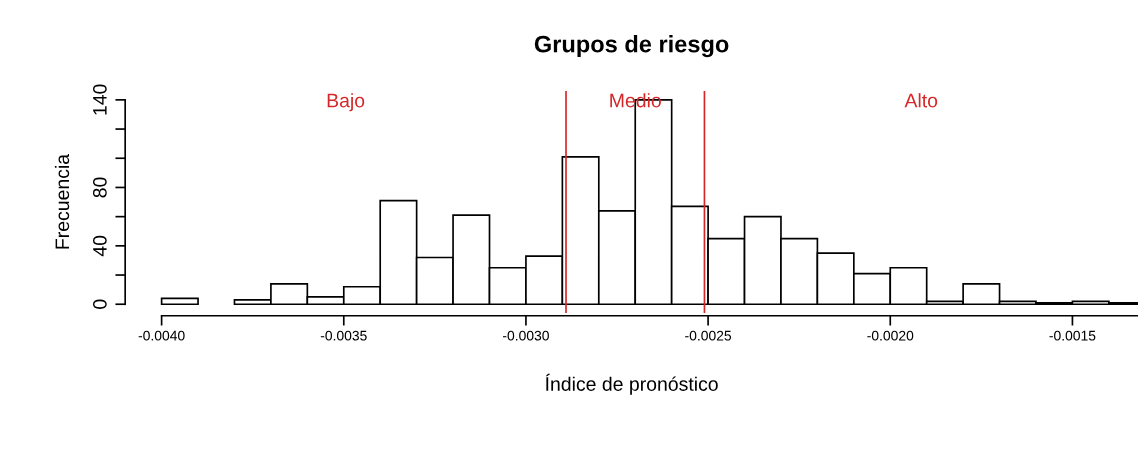 This screenshot has height=451, width=1138. Describe the element at coordinates (99, 304) in the screenshot. I see `y-tick-label: 0` at that location.